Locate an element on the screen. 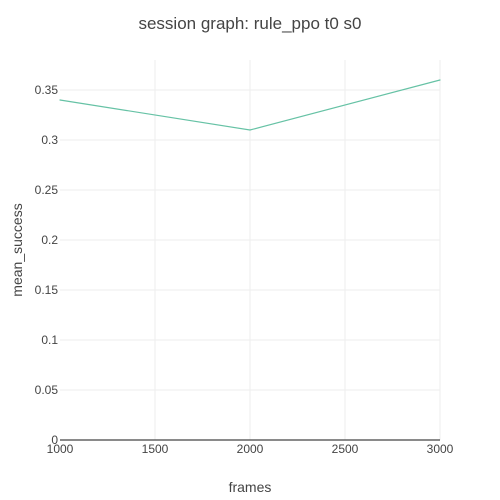 This screenshot has height=500, width=500. x-tick-labels: 1000 1500 2000 2500 3000 is located at coordinates (250, 449).